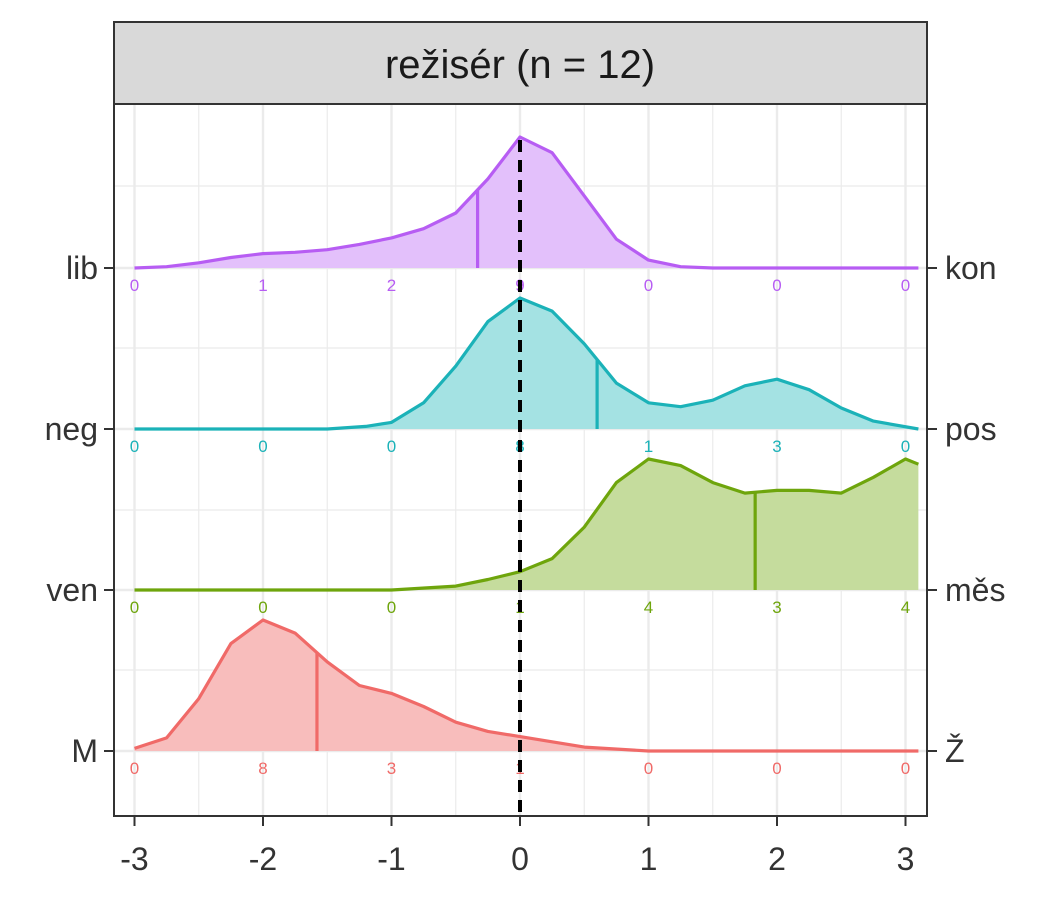 The width and height of the screenshot is (1050, 900). I want to click on x-tick-label: 2, so click(777, 859).